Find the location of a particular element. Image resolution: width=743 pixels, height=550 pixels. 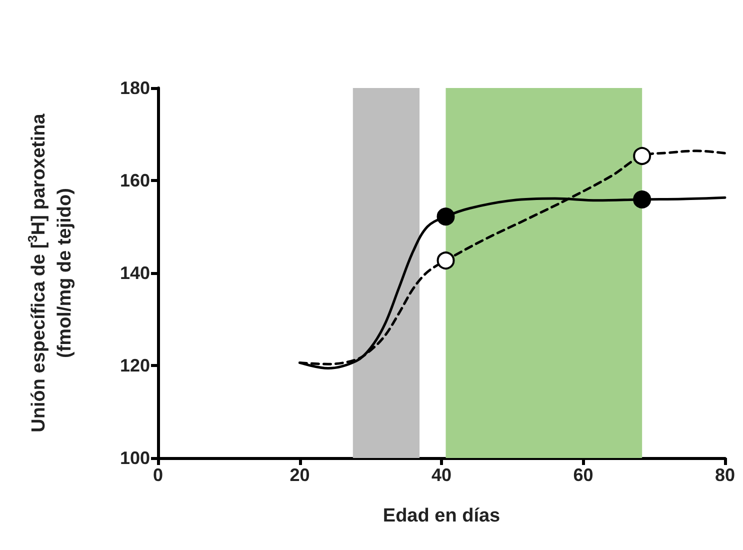

x-tick-label: 0 is located at coordinates (158, 475).